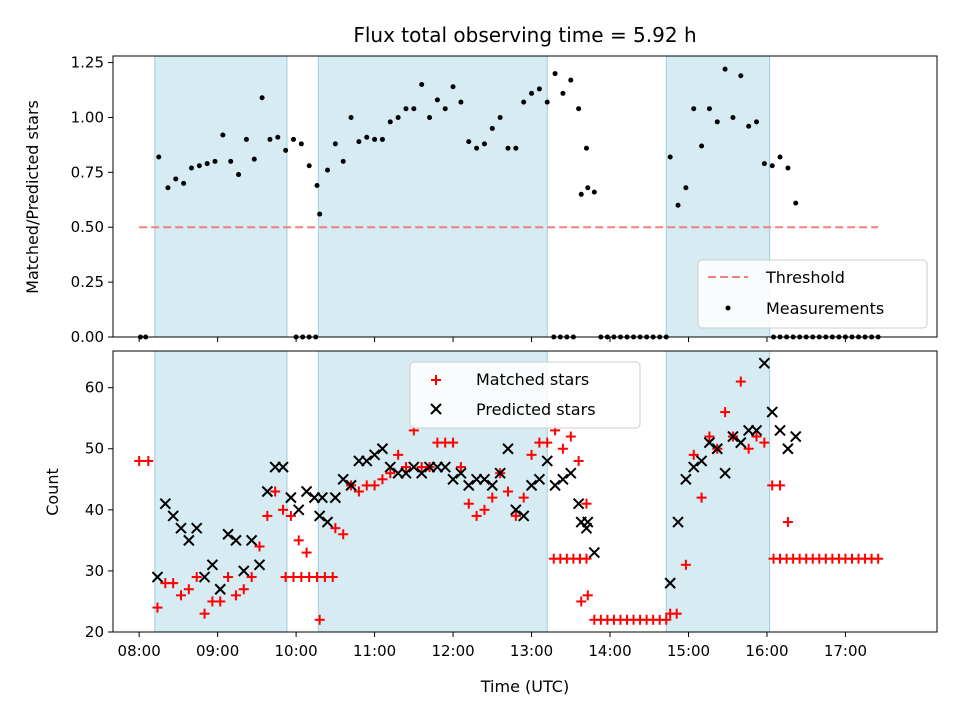 This screenshot has width=960, height=720. Describe the element at coordinates (94, 510) in the screenshot. I see `bottom-y-tick-label: 40` at that location.